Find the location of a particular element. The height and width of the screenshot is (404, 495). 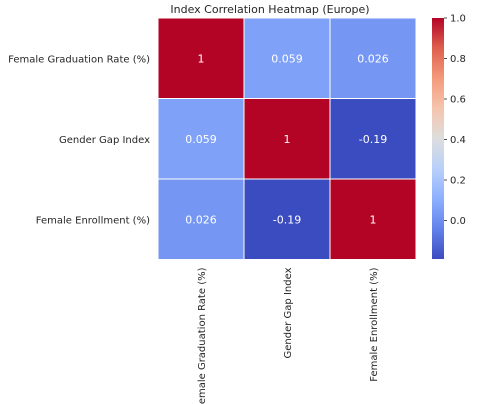

column-tick-label: Female Enrollment (%) is located at coordinates (374, 324).